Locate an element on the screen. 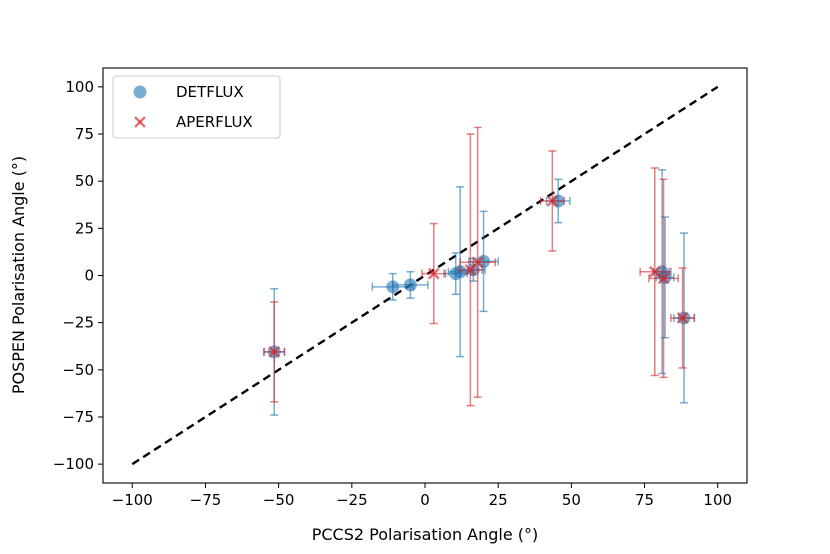 The image size is (830, 554). x-tick-label: 0 is located at coordinates (425, 500).